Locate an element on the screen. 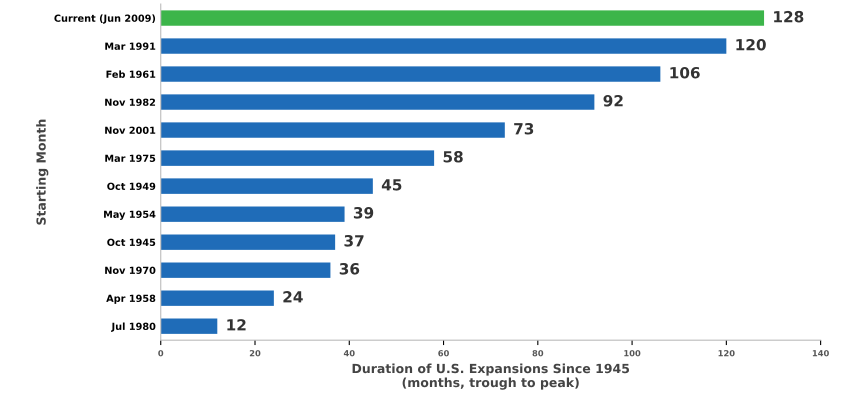 The height and width of the screenshot is (405, 846). data-label: 37 is located at coordinates (354, 241).